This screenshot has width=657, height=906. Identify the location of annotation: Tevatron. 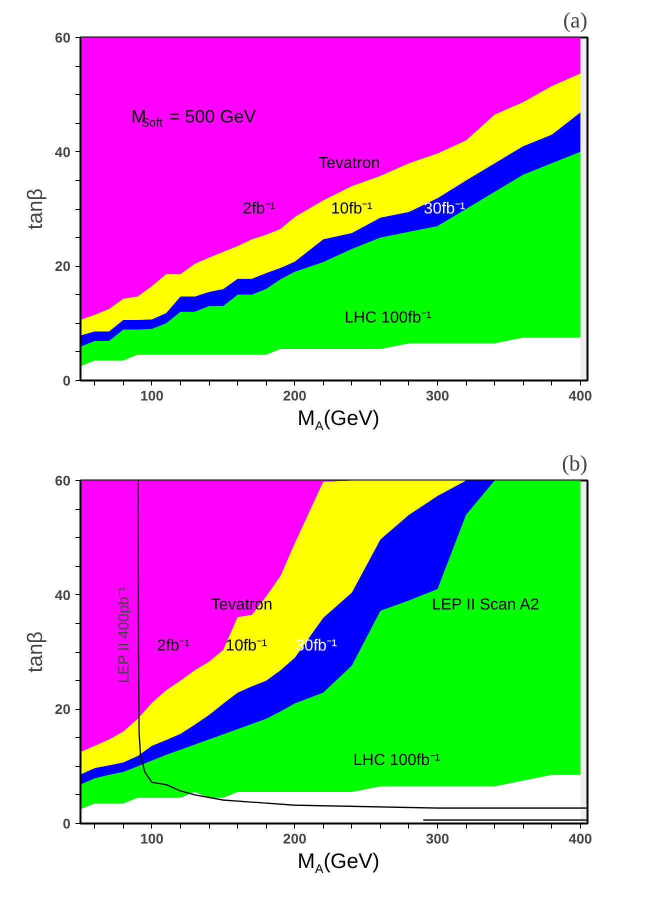
(349, 163).